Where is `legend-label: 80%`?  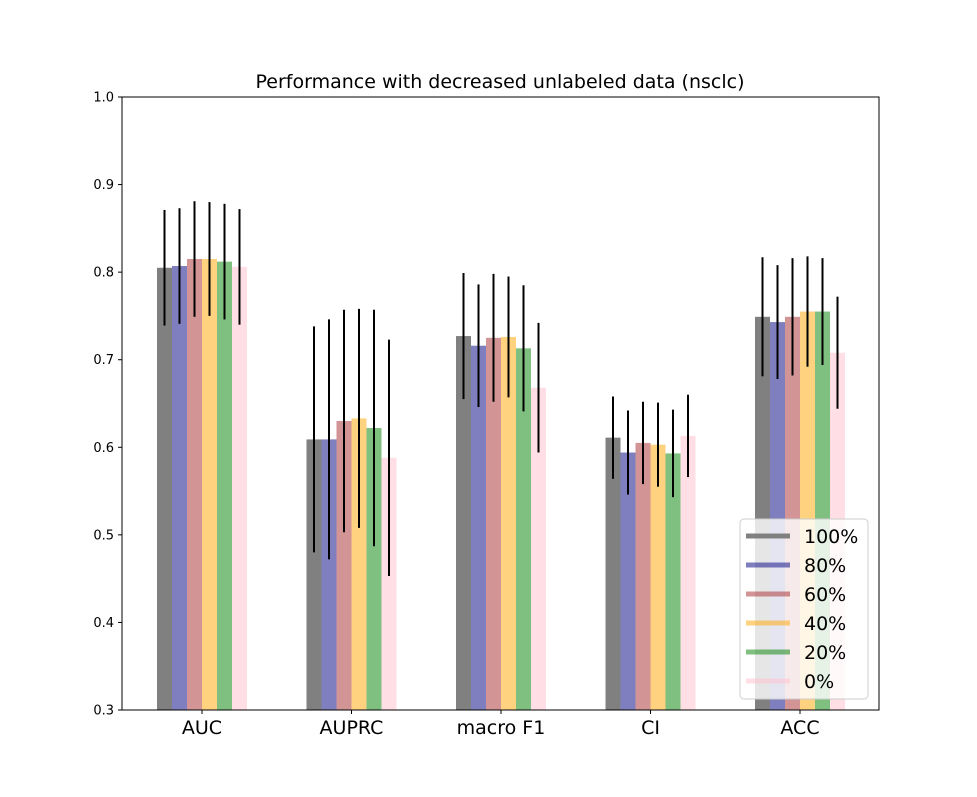 legend-label: 80% is located at coordinates (825, 566).